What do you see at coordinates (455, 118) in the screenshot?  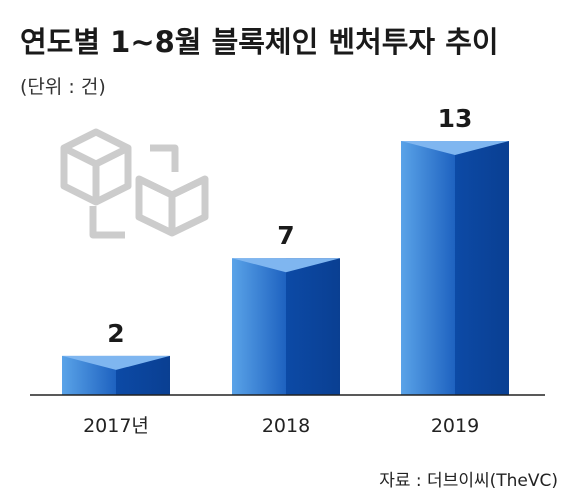 I see `value-label: 13` at bounding box center [455, 118].